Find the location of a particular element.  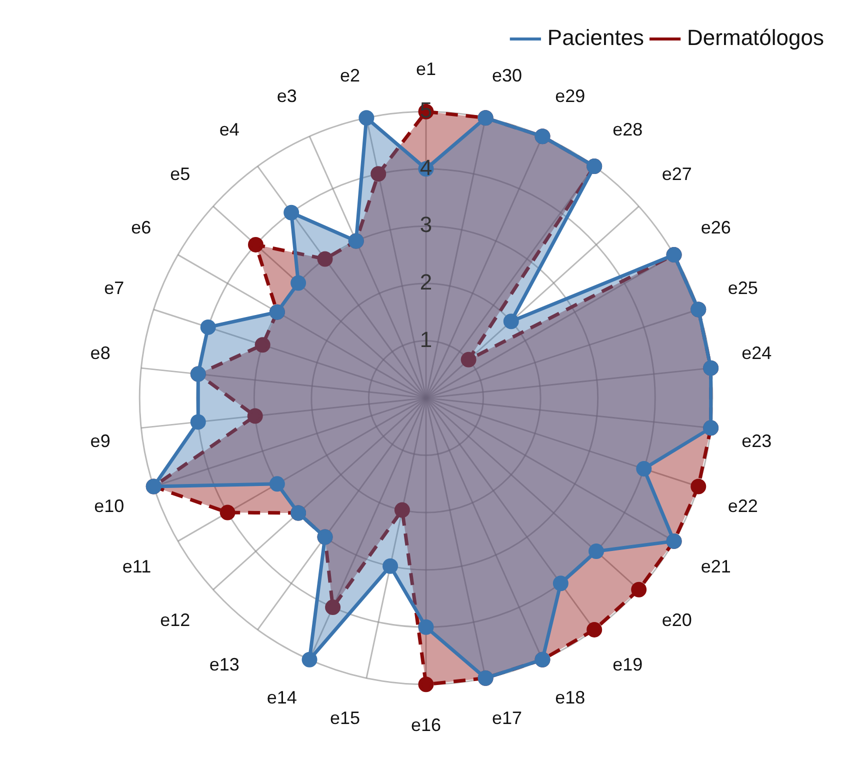

spoke-label: e5 is located at coordinates (180, 174).